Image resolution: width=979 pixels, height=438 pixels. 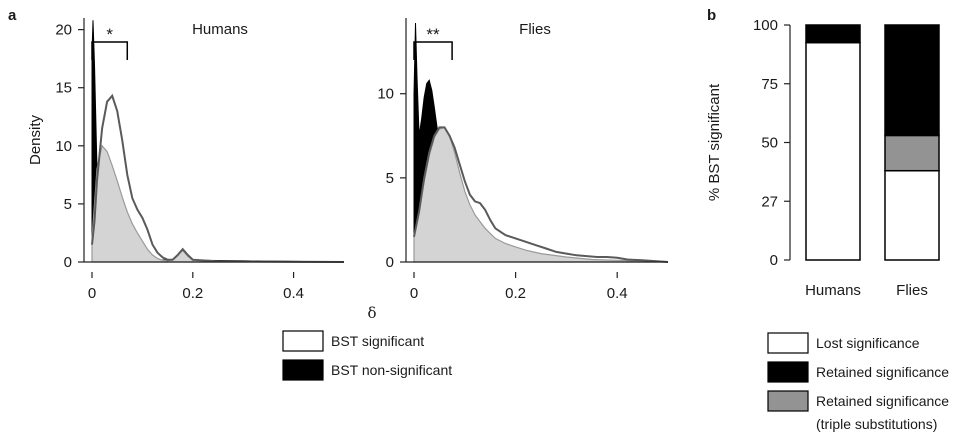 I want to click on bar-y-tick-label: 50, so click(x=769, y=143).